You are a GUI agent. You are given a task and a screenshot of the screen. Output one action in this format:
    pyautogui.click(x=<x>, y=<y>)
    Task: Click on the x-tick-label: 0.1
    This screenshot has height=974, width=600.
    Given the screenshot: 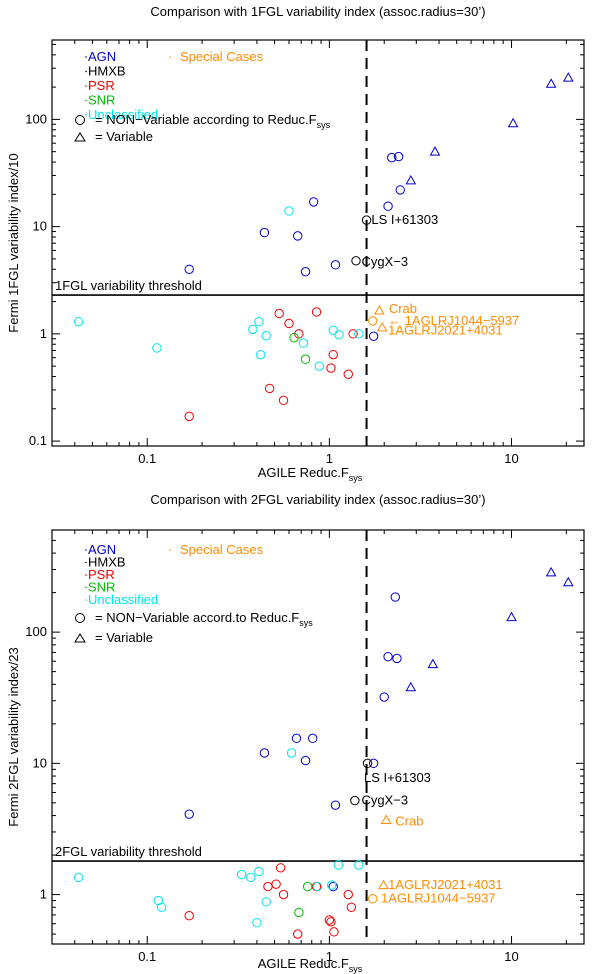 What is the action you would take?
    pyautogui.click(x=147, y=458)
    